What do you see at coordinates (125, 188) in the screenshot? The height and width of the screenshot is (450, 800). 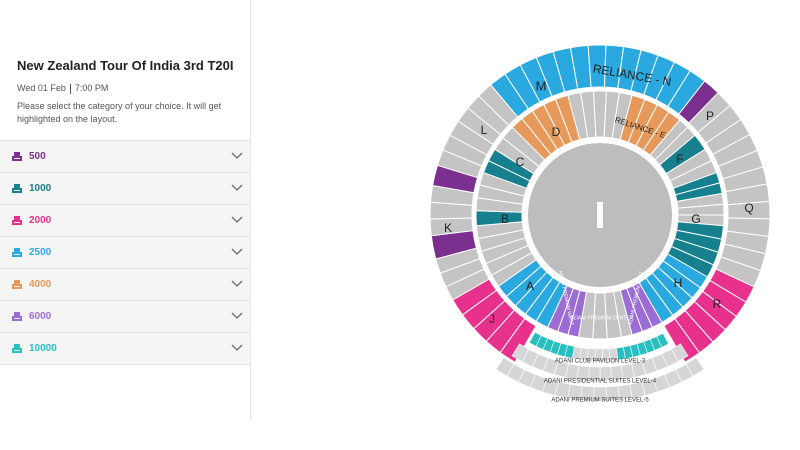 I see `category-row: 1000` at bounding box center [125, 188].